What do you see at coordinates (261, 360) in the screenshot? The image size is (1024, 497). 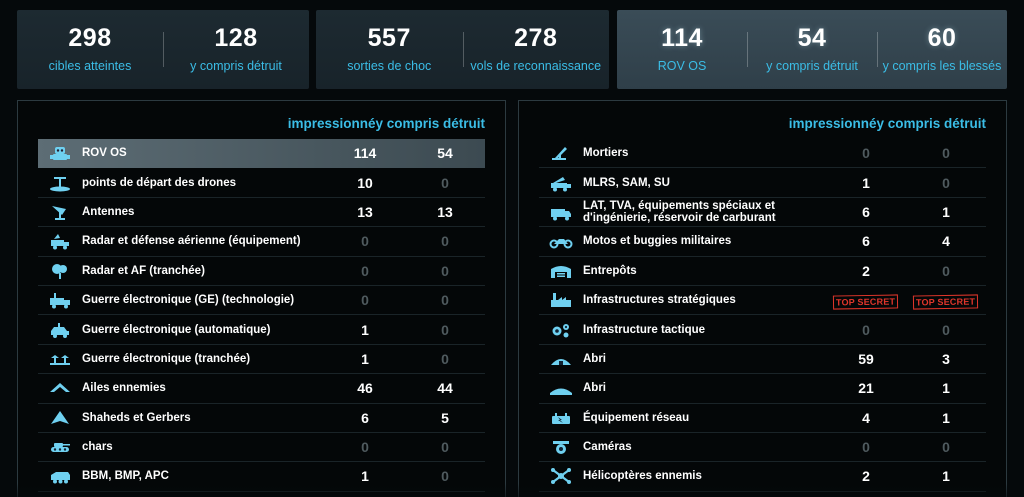 I see `table-row: Guerre électronique (tranchée) 1 0` at bounding box center [261, 360].